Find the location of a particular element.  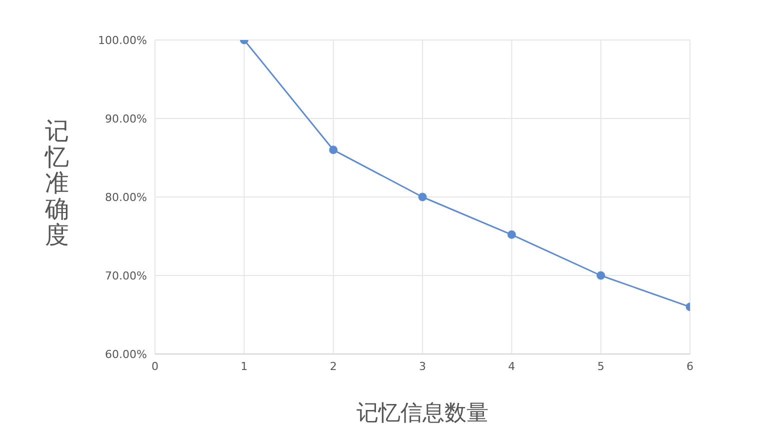

y-tick-label: 100.00% is located at coordinates (122, 40).